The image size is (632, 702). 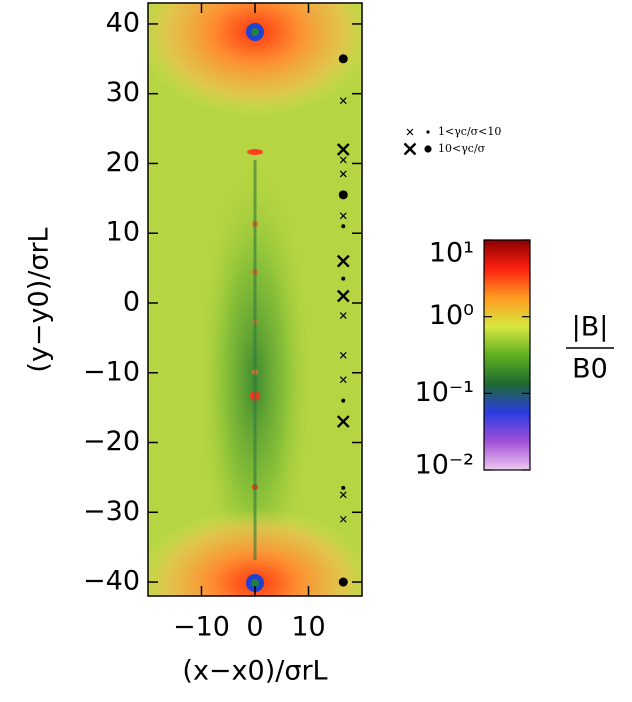 I want to click on y-tick-label: 10, so click(x=123, y=232).